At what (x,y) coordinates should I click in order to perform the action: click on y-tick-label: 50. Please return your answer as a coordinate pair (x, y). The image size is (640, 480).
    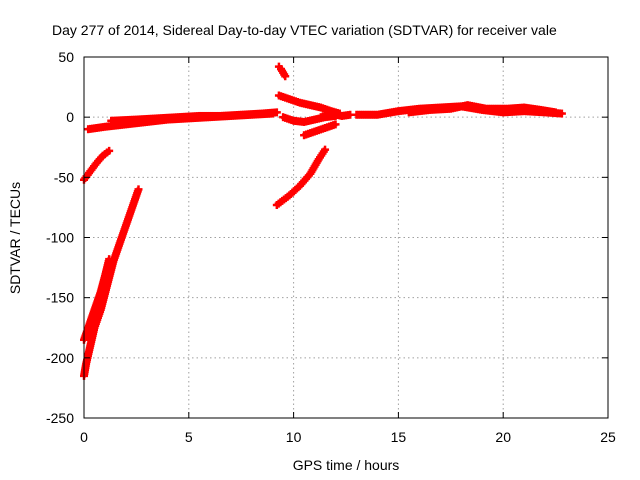
    Looking at the image, I should click on (66, 57).